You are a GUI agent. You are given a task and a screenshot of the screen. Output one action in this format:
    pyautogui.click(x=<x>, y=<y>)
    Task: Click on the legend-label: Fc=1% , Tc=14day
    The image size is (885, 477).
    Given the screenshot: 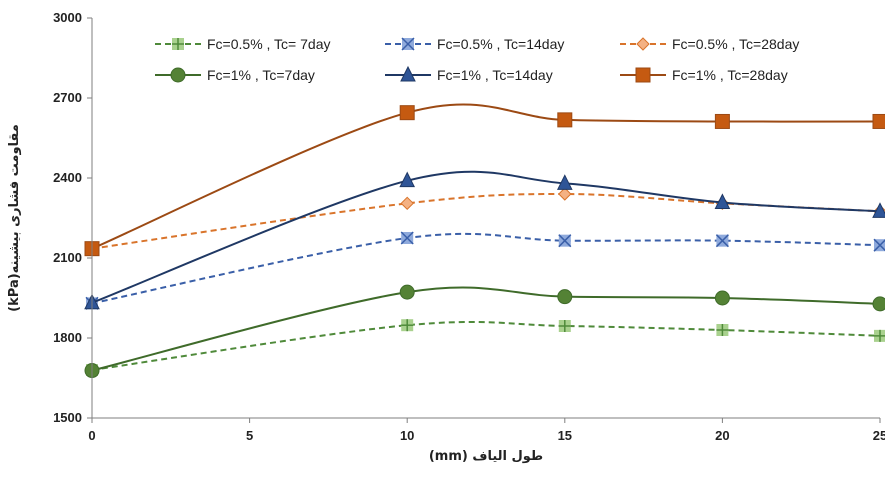 What is the action you would take?
    pyautogui.click(x=495, y=75)
    